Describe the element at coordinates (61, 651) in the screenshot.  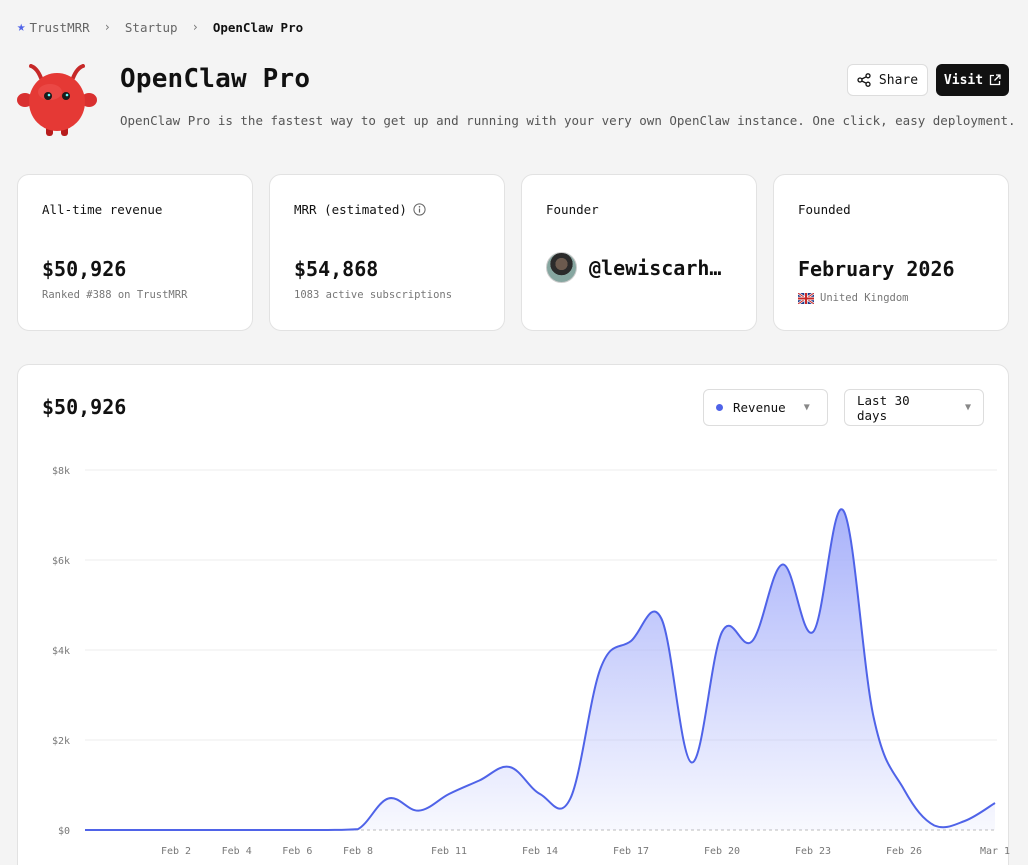
I see `y-tick-label: $4k` at that location.